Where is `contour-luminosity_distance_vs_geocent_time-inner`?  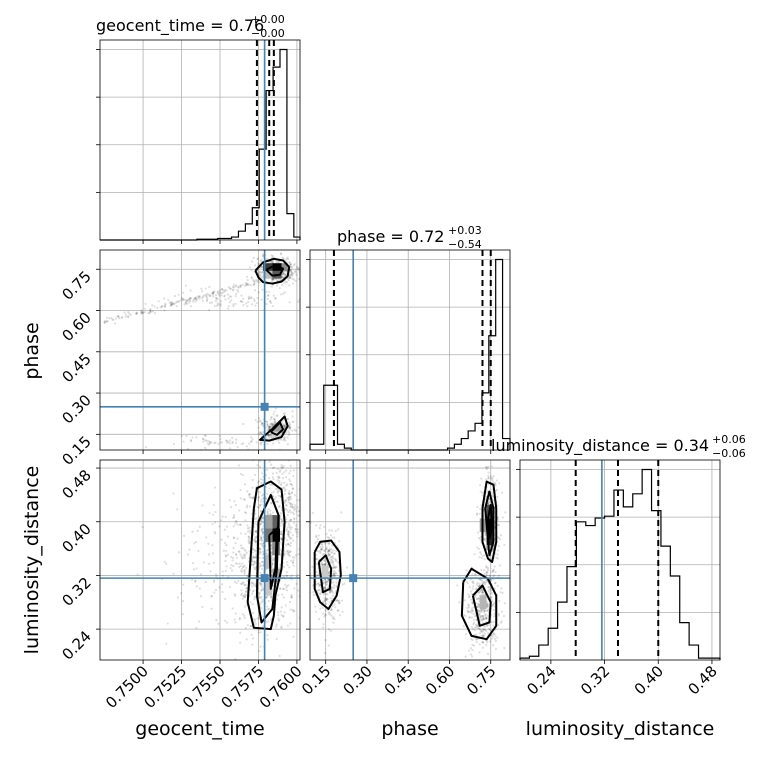
contour-luminosity_distance_vs_geocent_time-inner is located at coordinates (273, 558).